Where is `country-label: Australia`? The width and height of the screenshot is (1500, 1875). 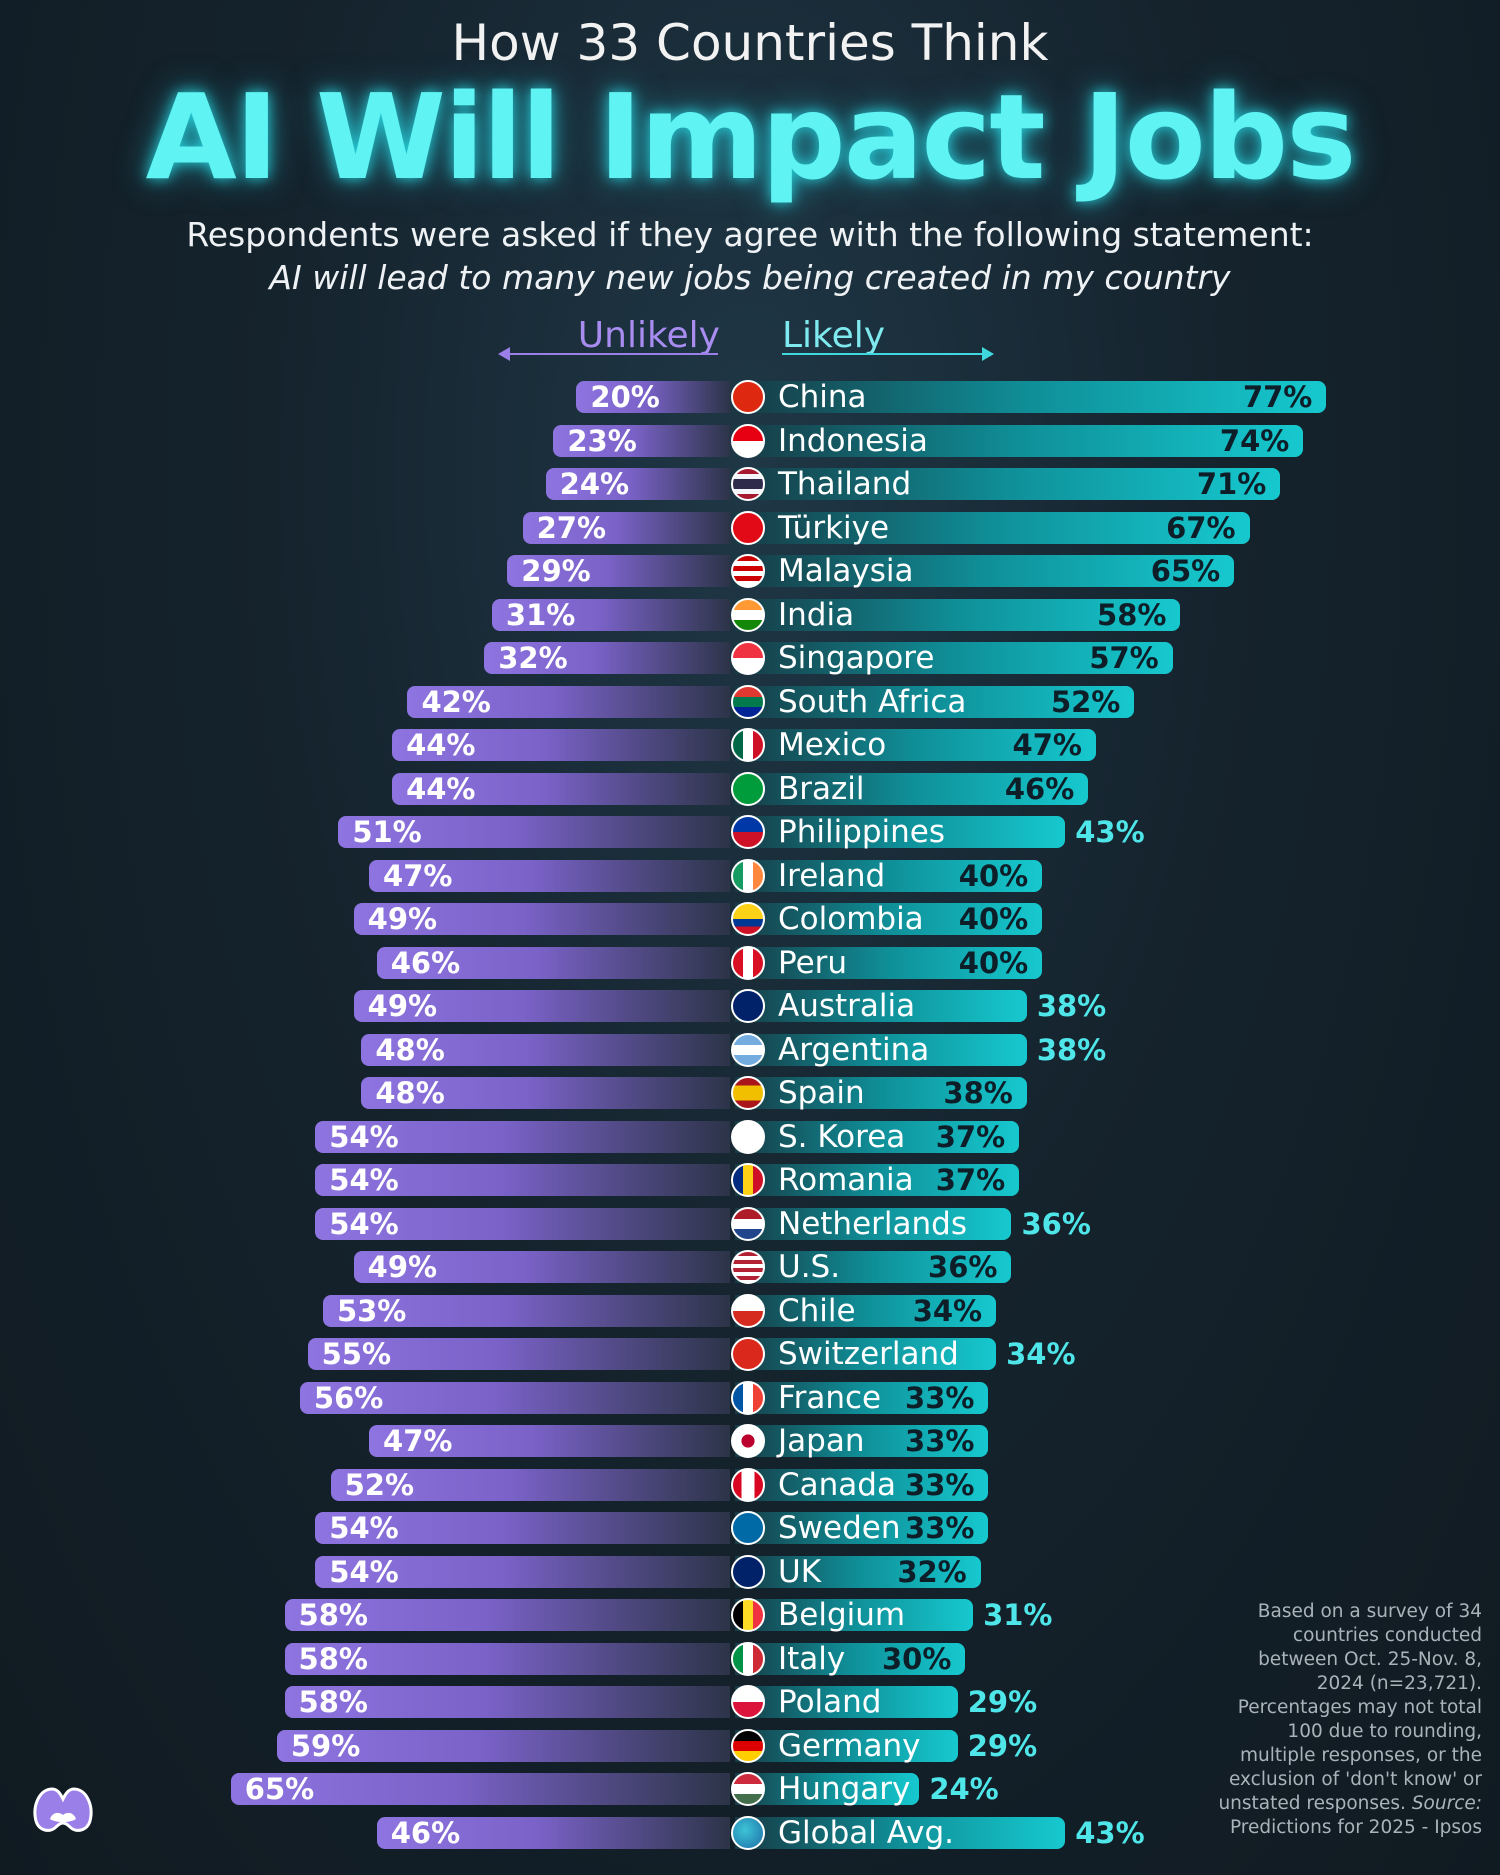
country-label: Australia is located at coordinates (847, 1006).